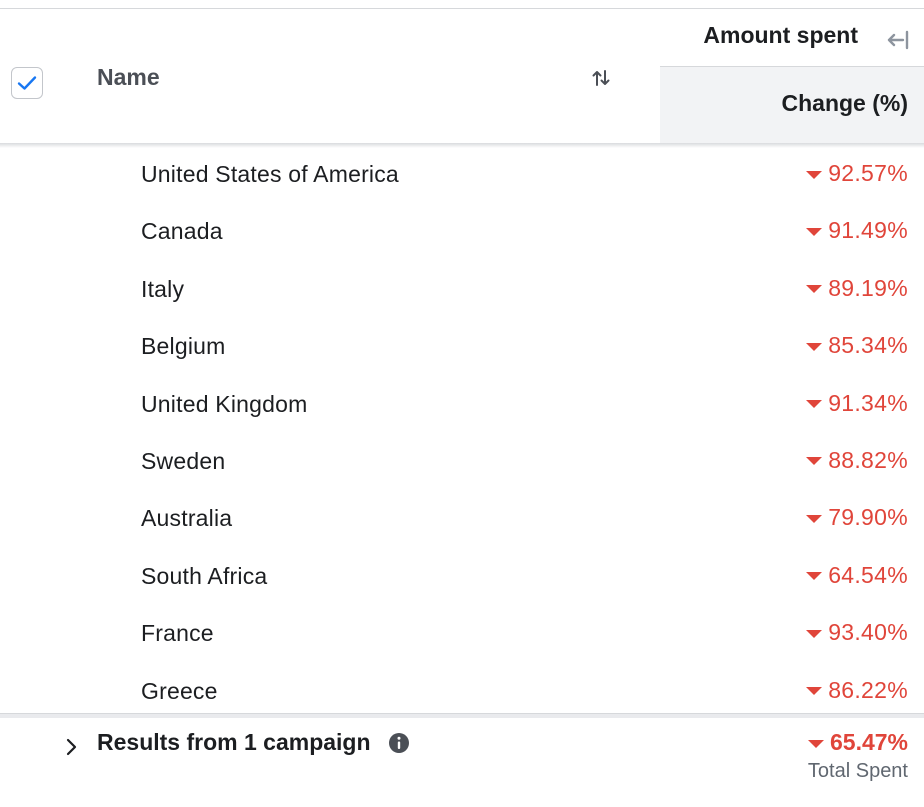 This screenshot has height=807, width=924. I want to click on row-change: 91.34%, so click(857, 403).